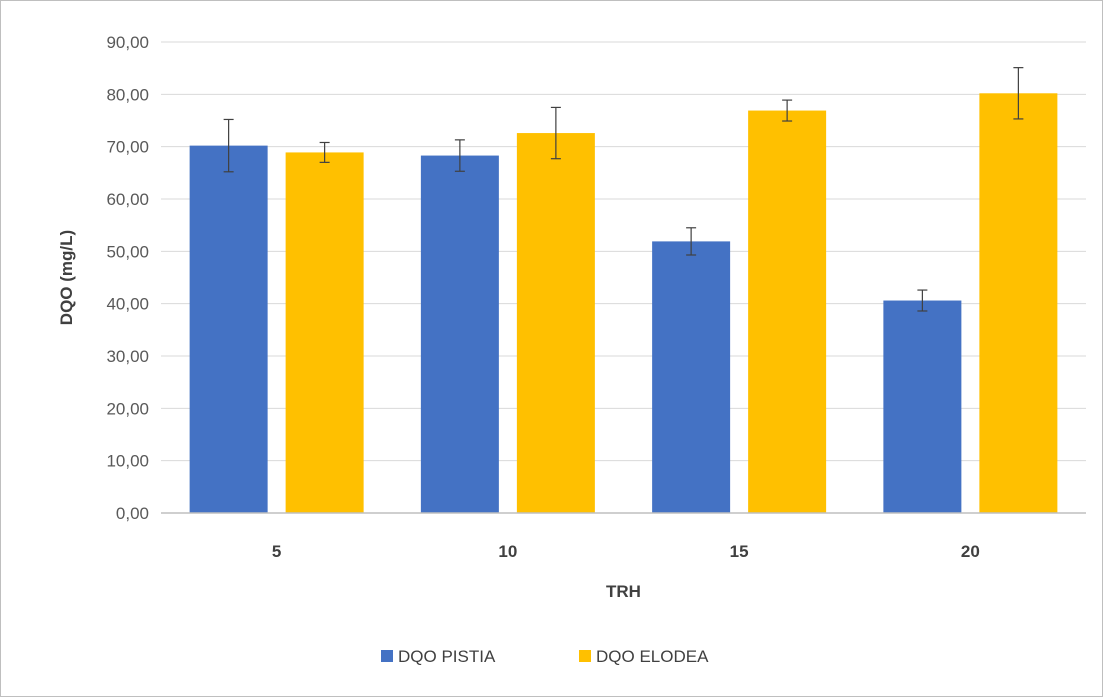 This screenshot has width=1103, height=697. Describe the element at coordinates (66, 277) in the screenshot. I see `y-axis-title: DQO (mg/L)` at that location.